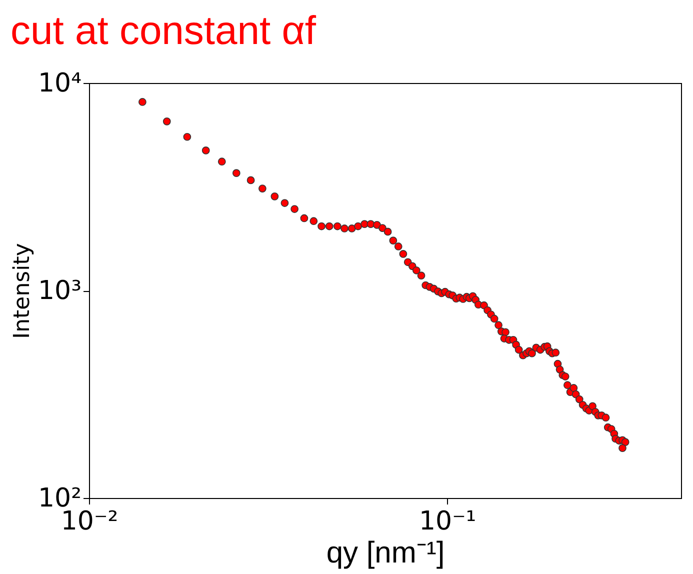 The width and height of the screenshot is (693, 574). Describe the element at coordinates (447, 521) in the screenshot. I see `x-tick-label: 10⁻¹` at that location.